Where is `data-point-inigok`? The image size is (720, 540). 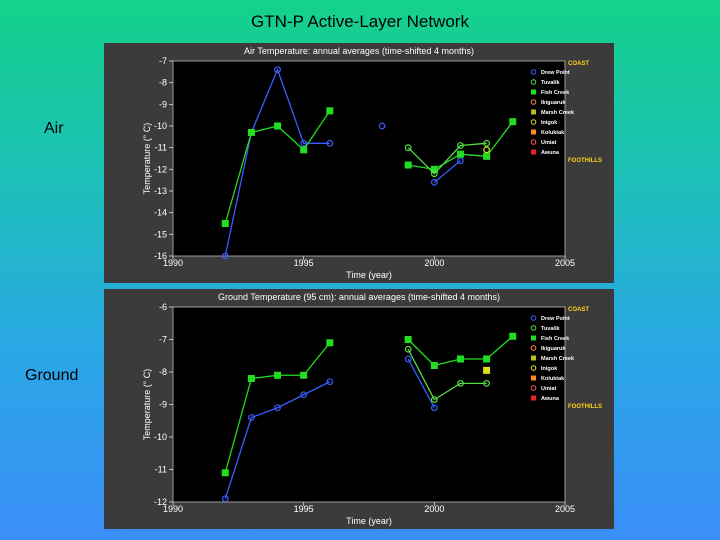 data-point-inigok is located at coordinates (487, 150).